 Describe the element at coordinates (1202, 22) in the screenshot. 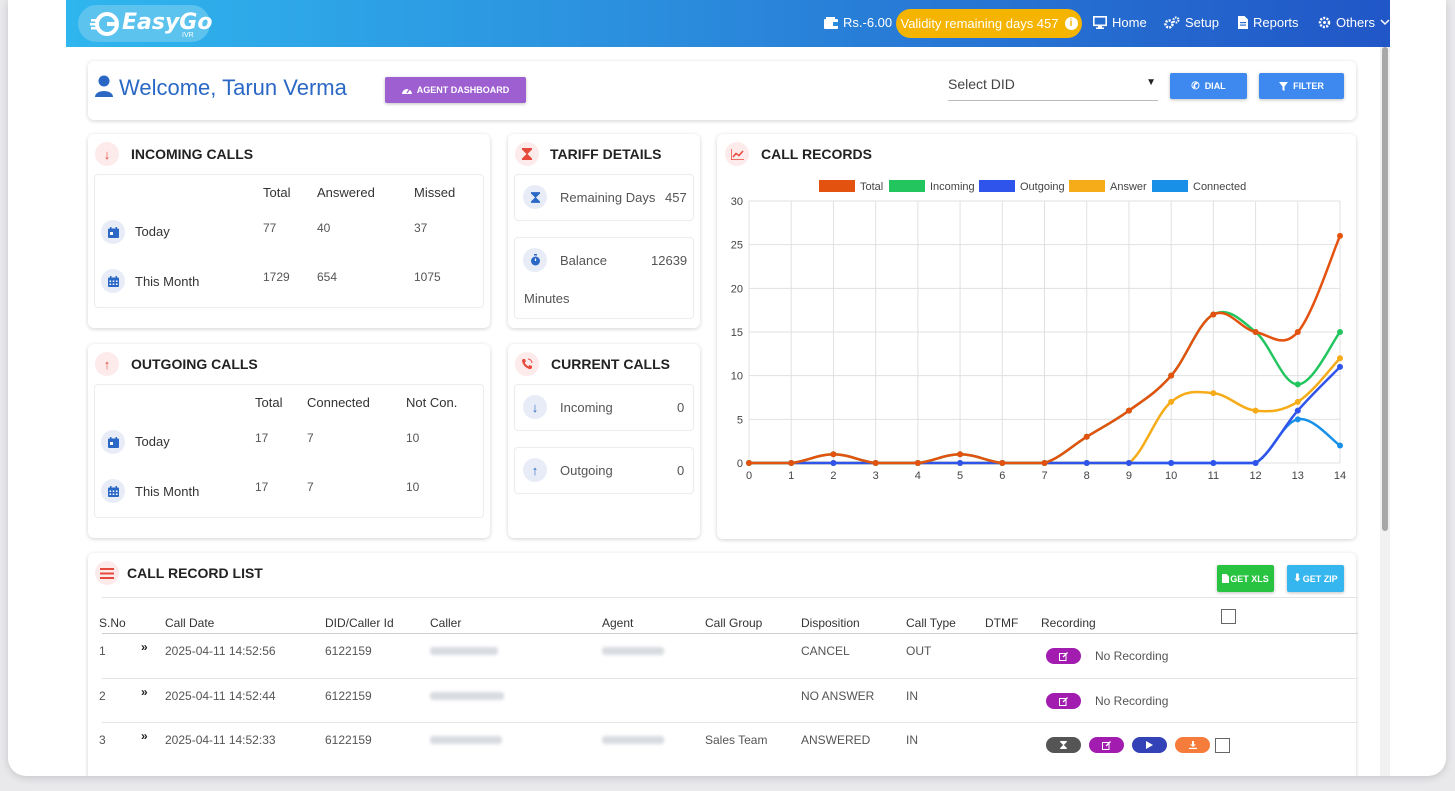

I see `nav-setup-label: Setup` at that location.